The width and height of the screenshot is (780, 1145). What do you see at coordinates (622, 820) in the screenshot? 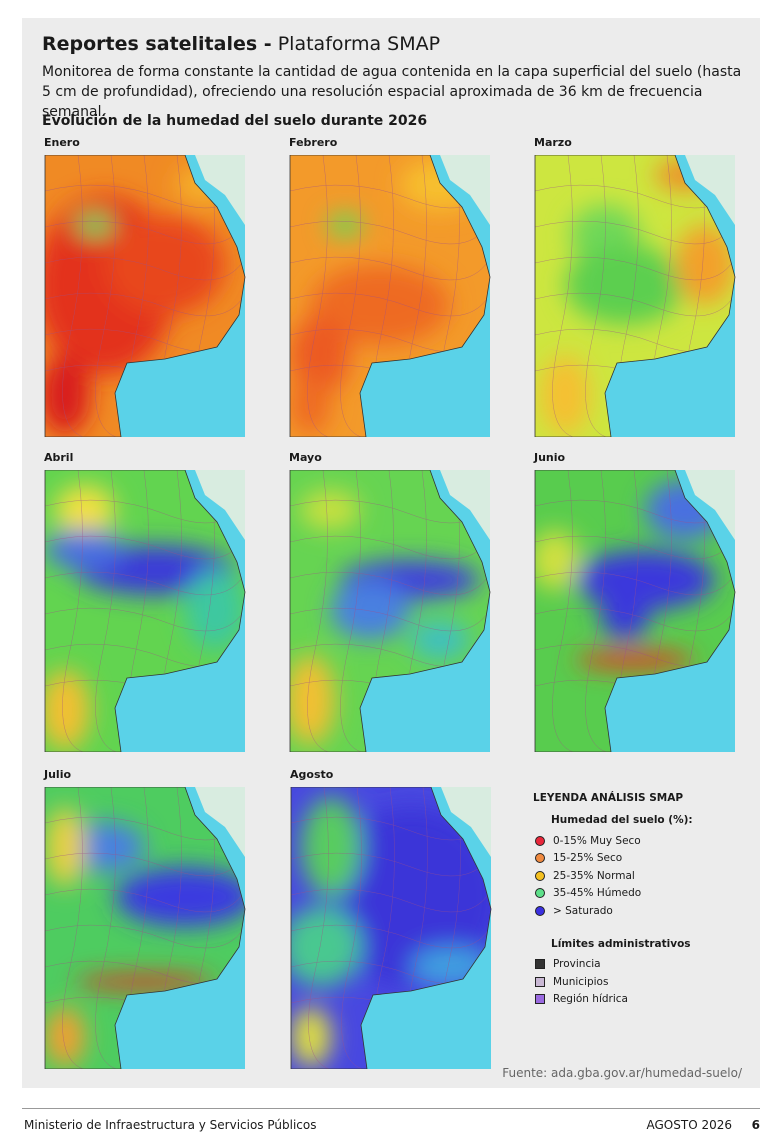
I see `legend-subtitle: Humedad del suelo (%):` at bounding box center [622, 820].